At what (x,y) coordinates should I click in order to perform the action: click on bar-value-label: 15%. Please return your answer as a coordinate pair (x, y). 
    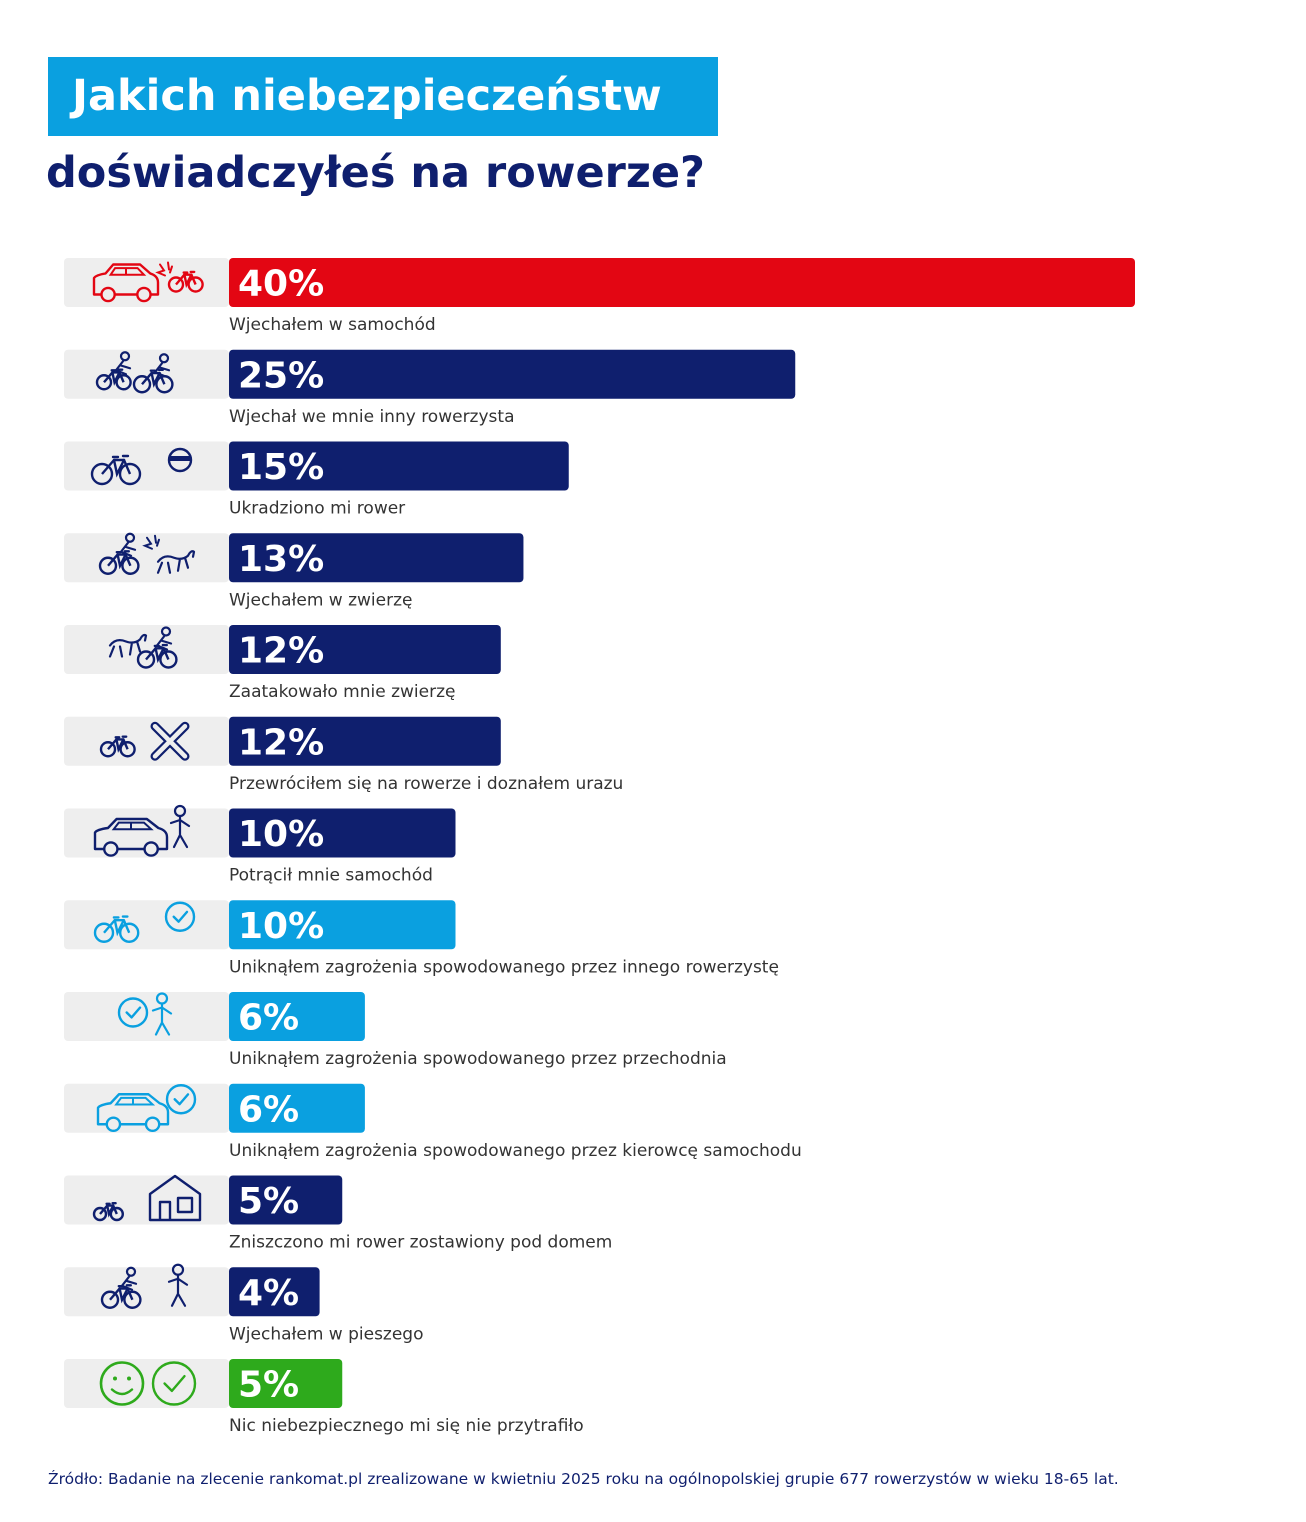
    Looking at the image, I should click on (281, 467).